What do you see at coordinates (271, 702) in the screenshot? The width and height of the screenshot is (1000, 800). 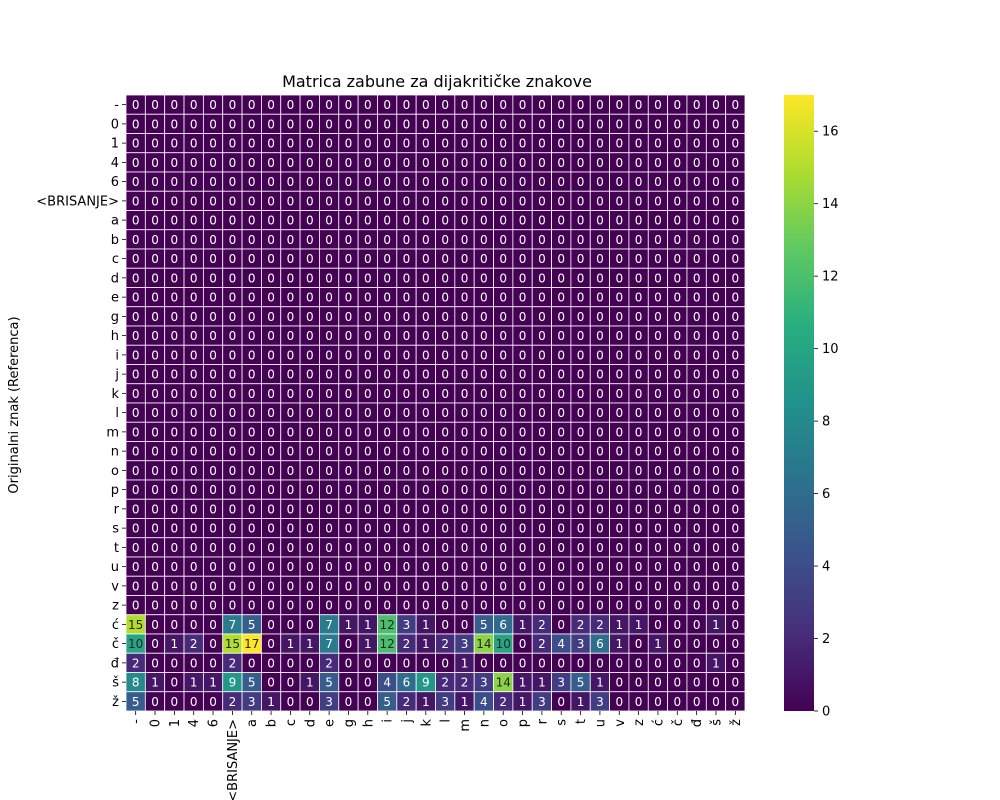 I see `cell-value: 1` at bounding box center [271, 702].